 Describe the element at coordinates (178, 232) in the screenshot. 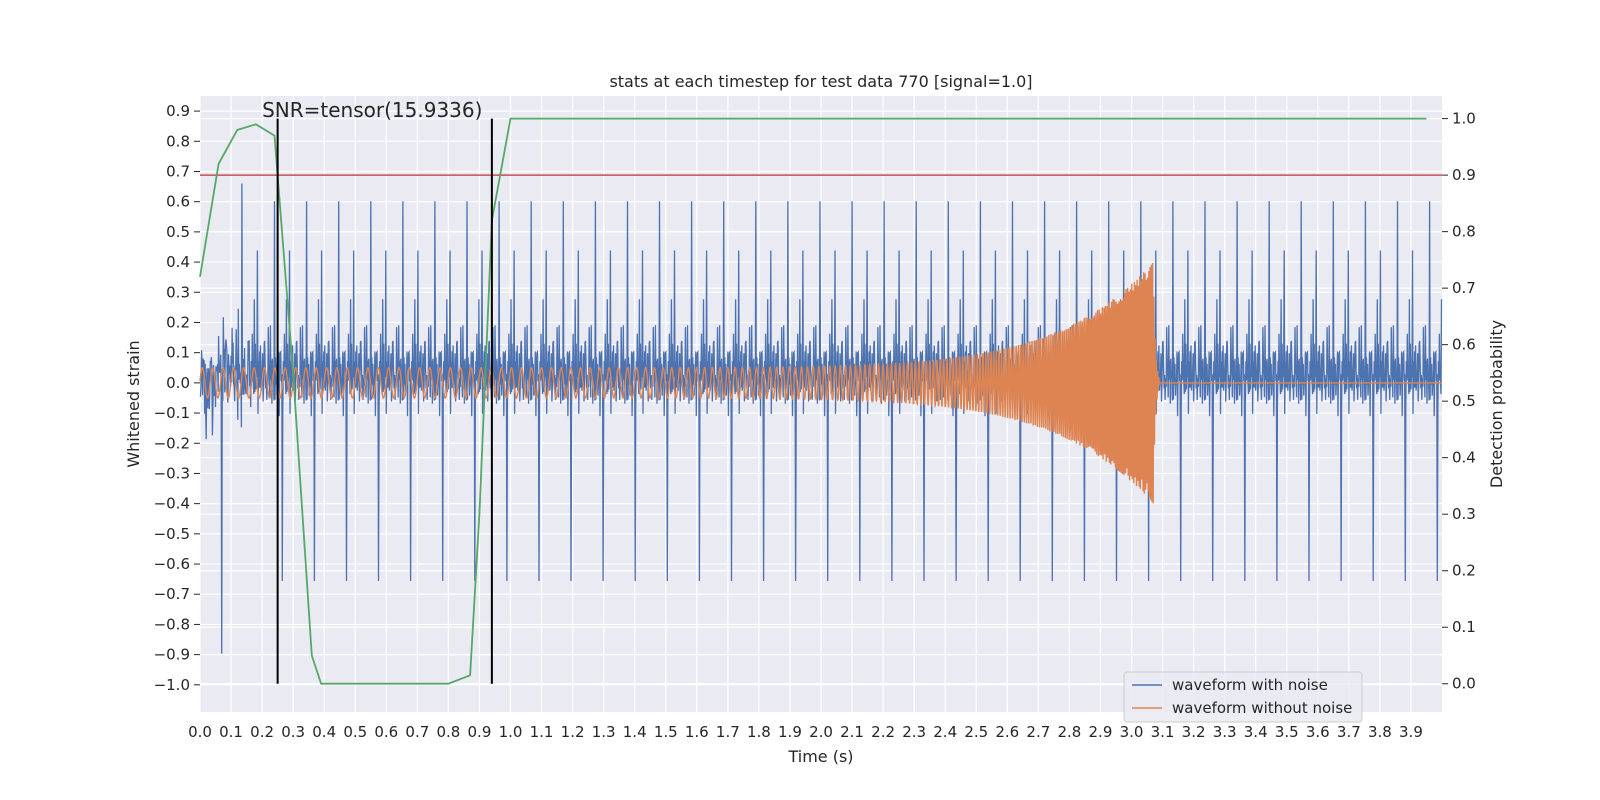

I see `y-tick-label-left: 0.5` at that location.